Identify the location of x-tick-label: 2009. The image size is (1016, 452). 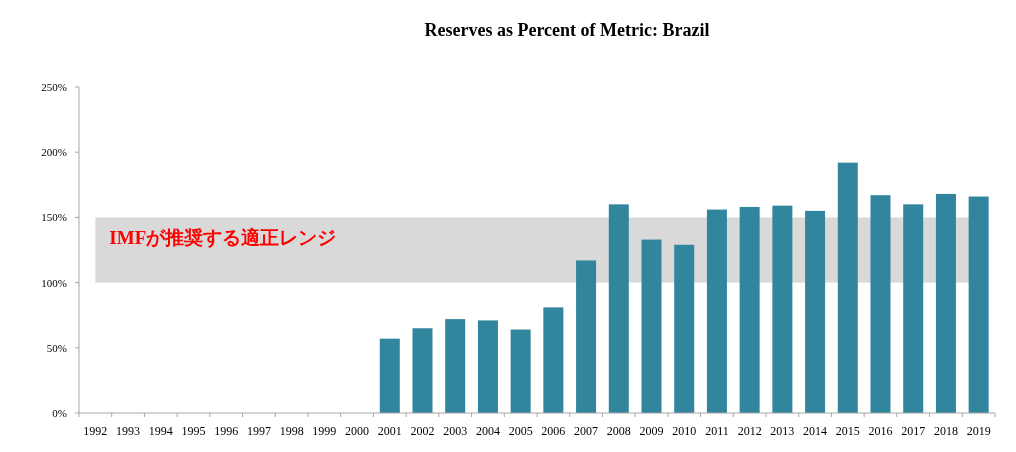
(651, 431).